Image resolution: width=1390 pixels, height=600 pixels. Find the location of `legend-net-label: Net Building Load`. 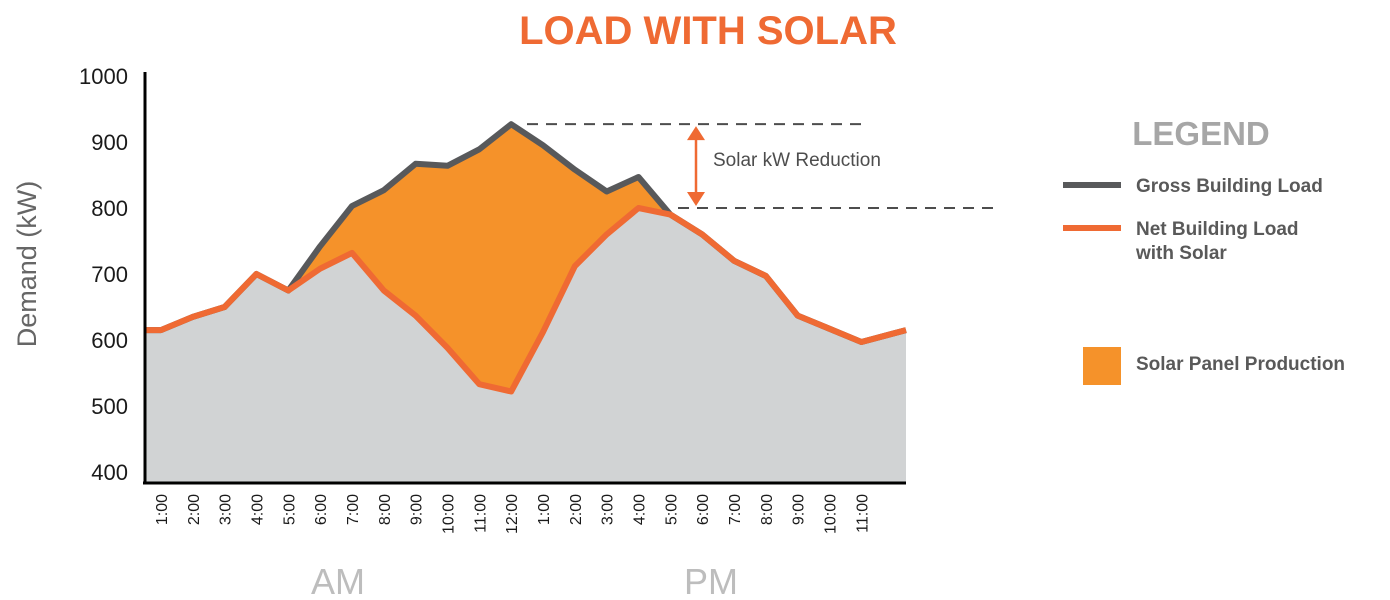

legend-net-label: Net Building Load is located at coordinates (1217, 229).